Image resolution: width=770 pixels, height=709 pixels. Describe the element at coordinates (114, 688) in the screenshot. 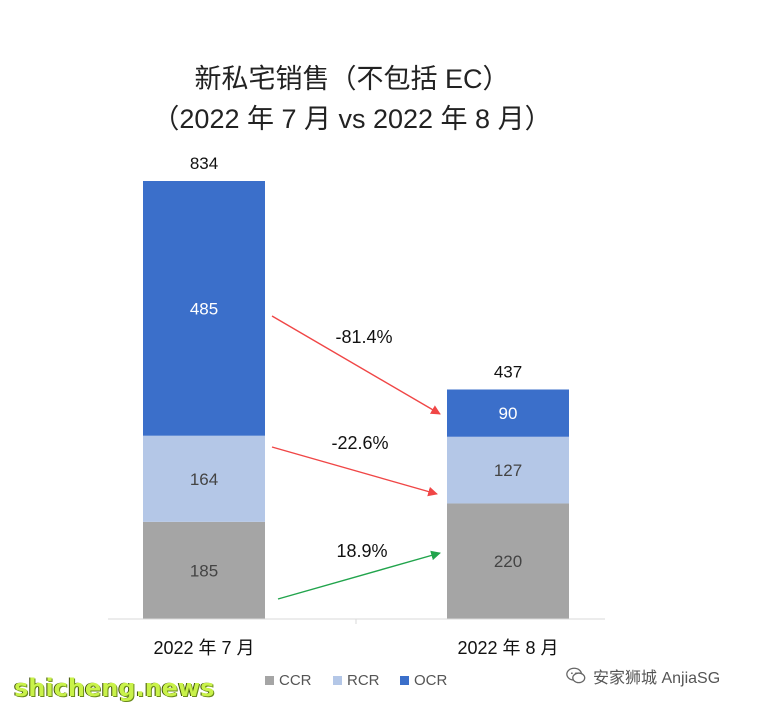

I see `watermark-left: shicheng.news` at that location.